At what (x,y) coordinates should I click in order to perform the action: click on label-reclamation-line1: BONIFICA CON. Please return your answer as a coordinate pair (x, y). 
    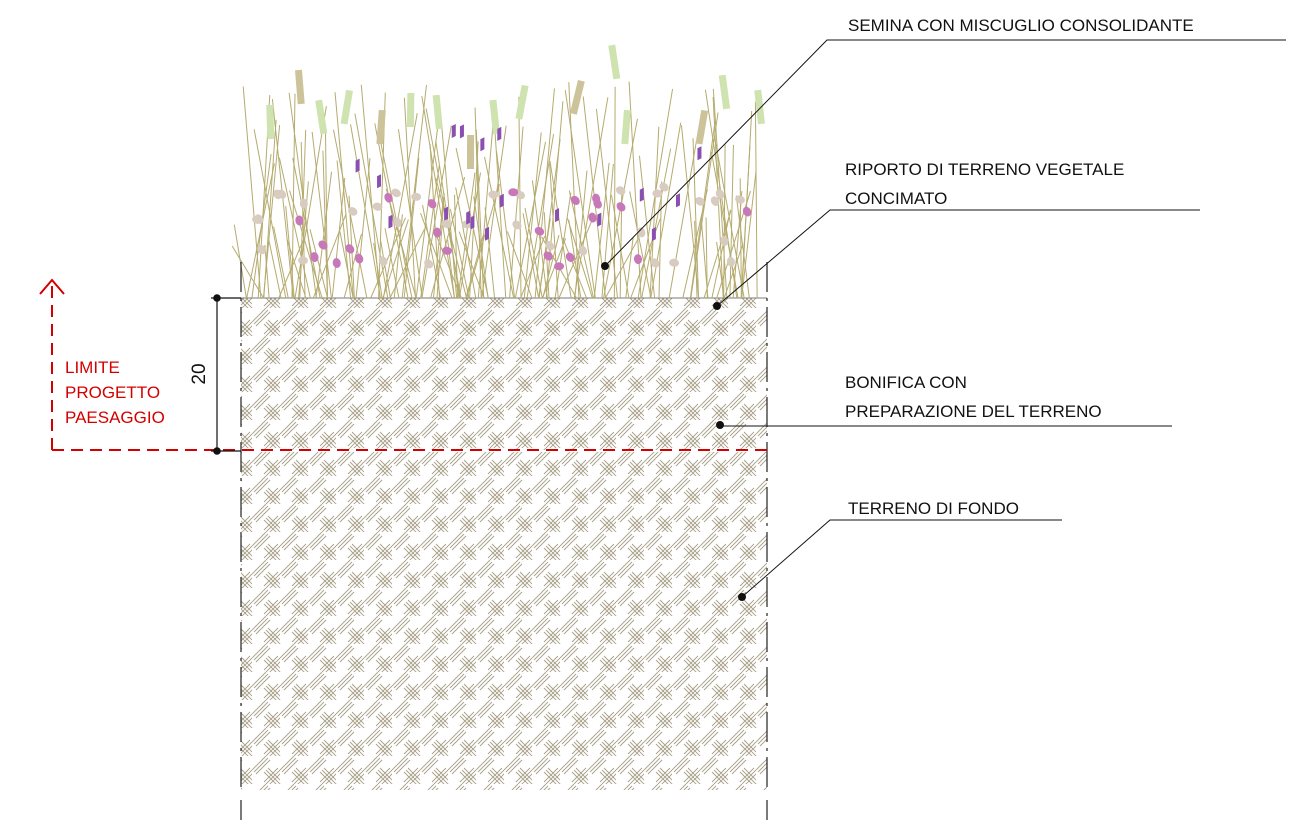
    Looking at the image, I should click on (906, 382).